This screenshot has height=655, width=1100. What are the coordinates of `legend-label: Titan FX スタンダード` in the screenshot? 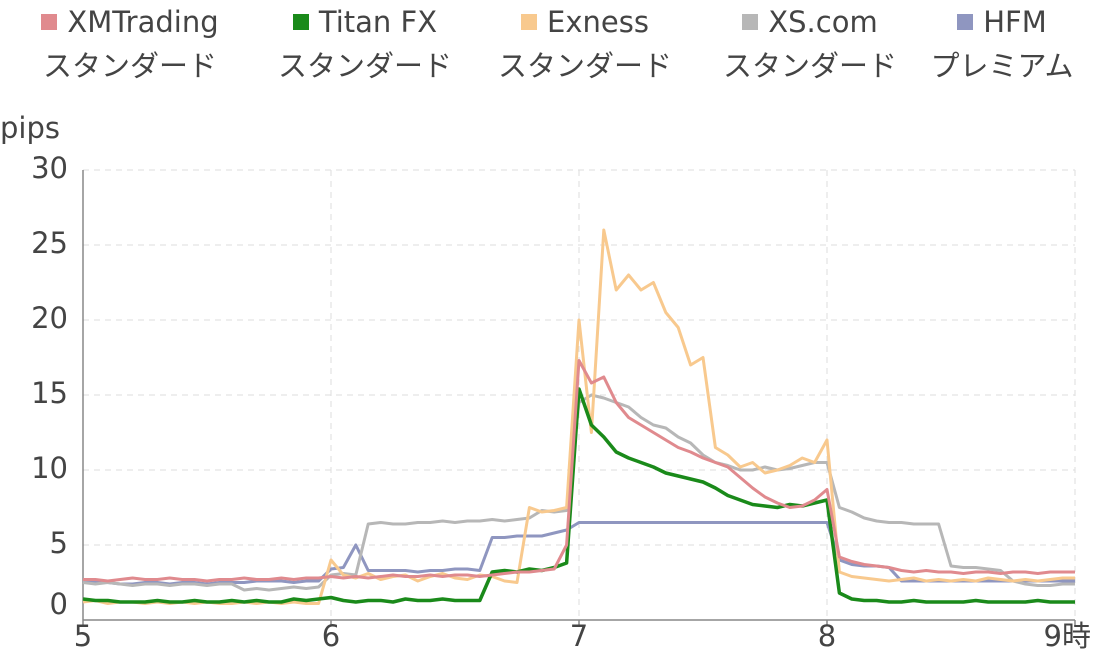 It's located at (364, 44).